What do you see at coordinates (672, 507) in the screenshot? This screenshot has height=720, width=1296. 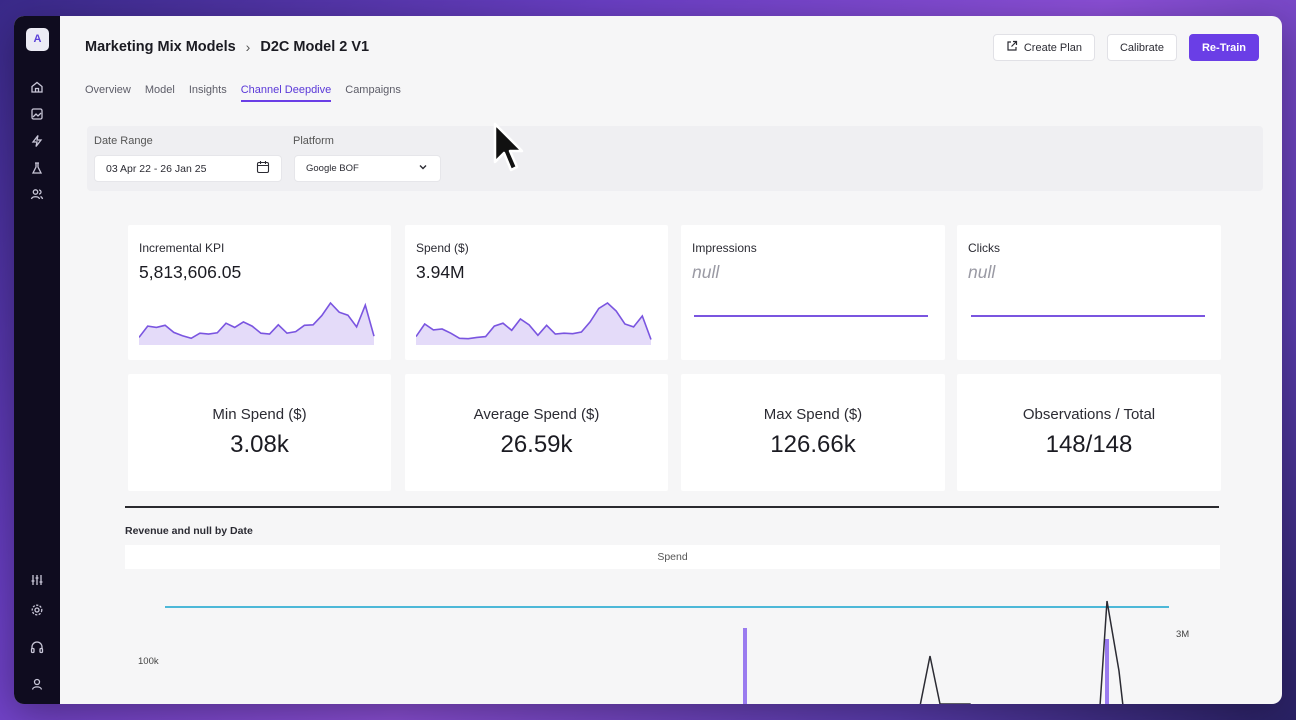 I see `section-divider` at bounding box center [672, 507].